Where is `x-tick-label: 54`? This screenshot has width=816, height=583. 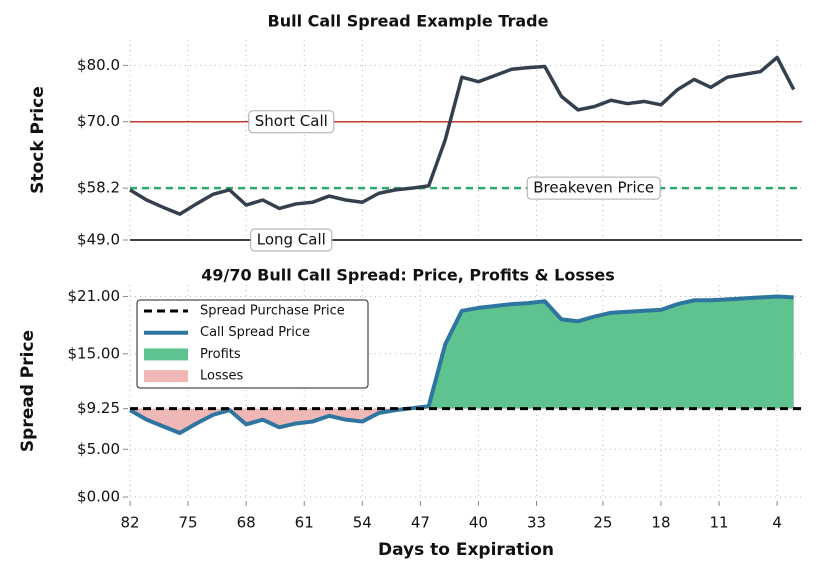
x-tick-label: 54 is located at coordinates (362, 523).